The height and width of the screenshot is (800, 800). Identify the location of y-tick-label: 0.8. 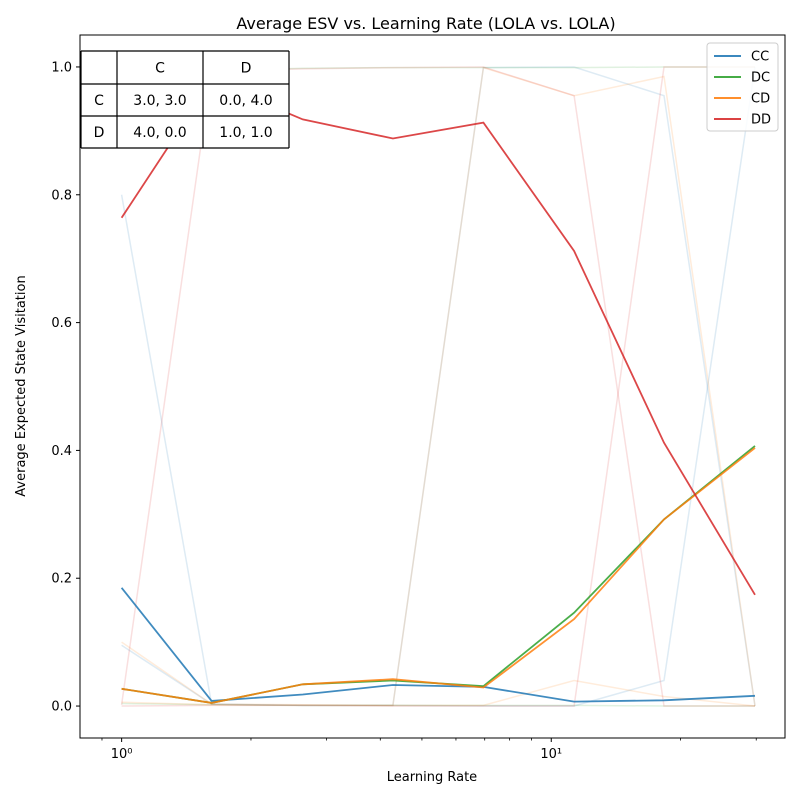
(61, 195).